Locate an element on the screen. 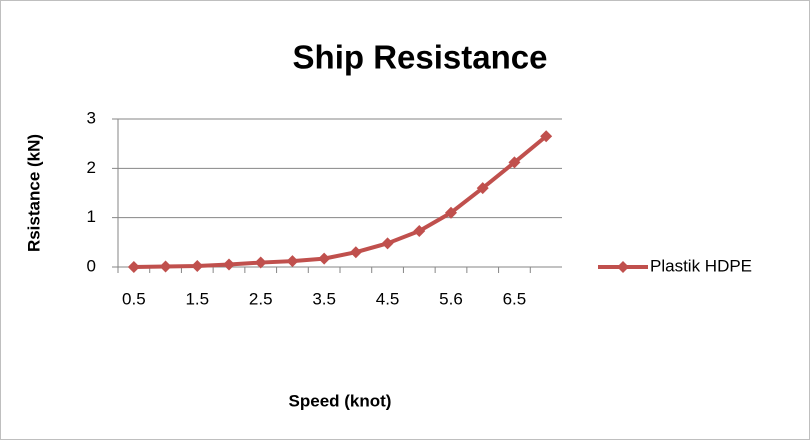 The height and width of the screenshot is (441, 811). x-tick-label: 6.5 is located at coordinates (515, 298).